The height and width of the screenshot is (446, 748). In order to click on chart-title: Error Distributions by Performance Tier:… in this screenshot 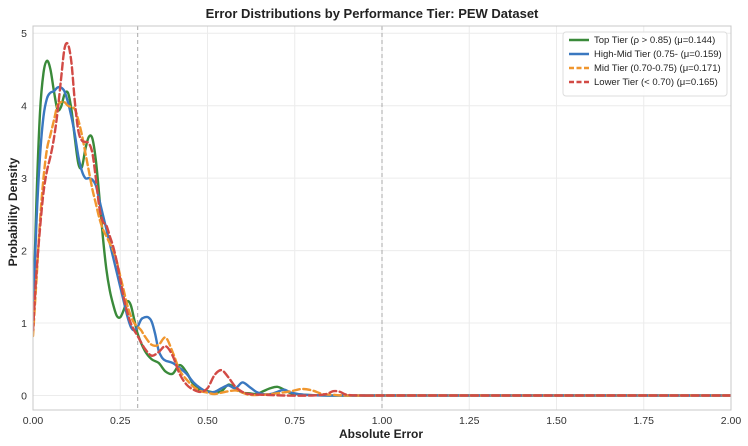, I will do `click(372, 13)`.